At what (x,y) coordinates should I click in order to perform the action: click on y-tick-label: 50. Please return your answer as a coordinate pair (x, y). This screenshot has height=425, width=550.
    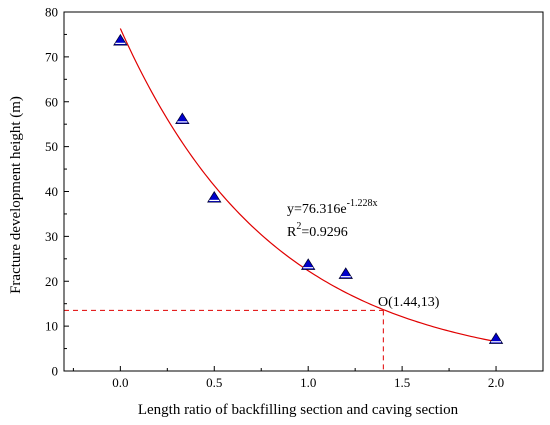
    Looking at the image, I should click on (51, 146).